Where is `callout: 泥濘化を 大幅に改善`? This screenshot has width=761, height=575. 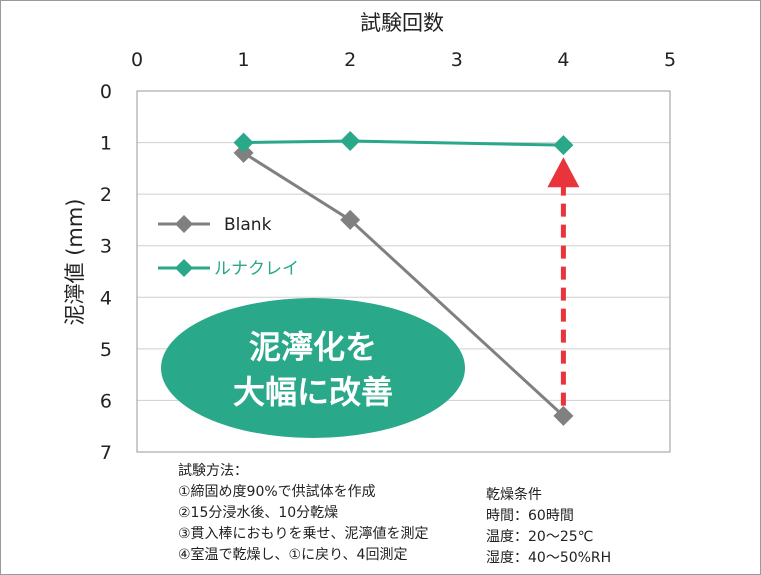
callout: 泥濘化を 大幅に改善 is located at coordinates (313, 368).